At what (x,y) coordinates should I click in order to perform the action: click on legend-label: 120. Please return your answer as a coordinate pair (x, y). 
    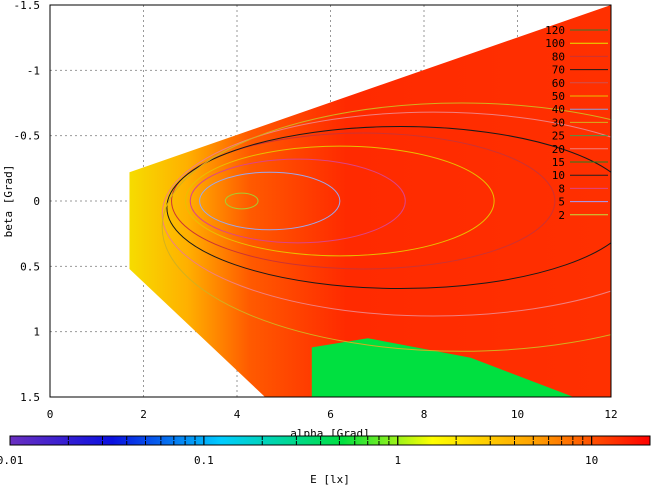
    Looking at the image, I should click on (555, 30).